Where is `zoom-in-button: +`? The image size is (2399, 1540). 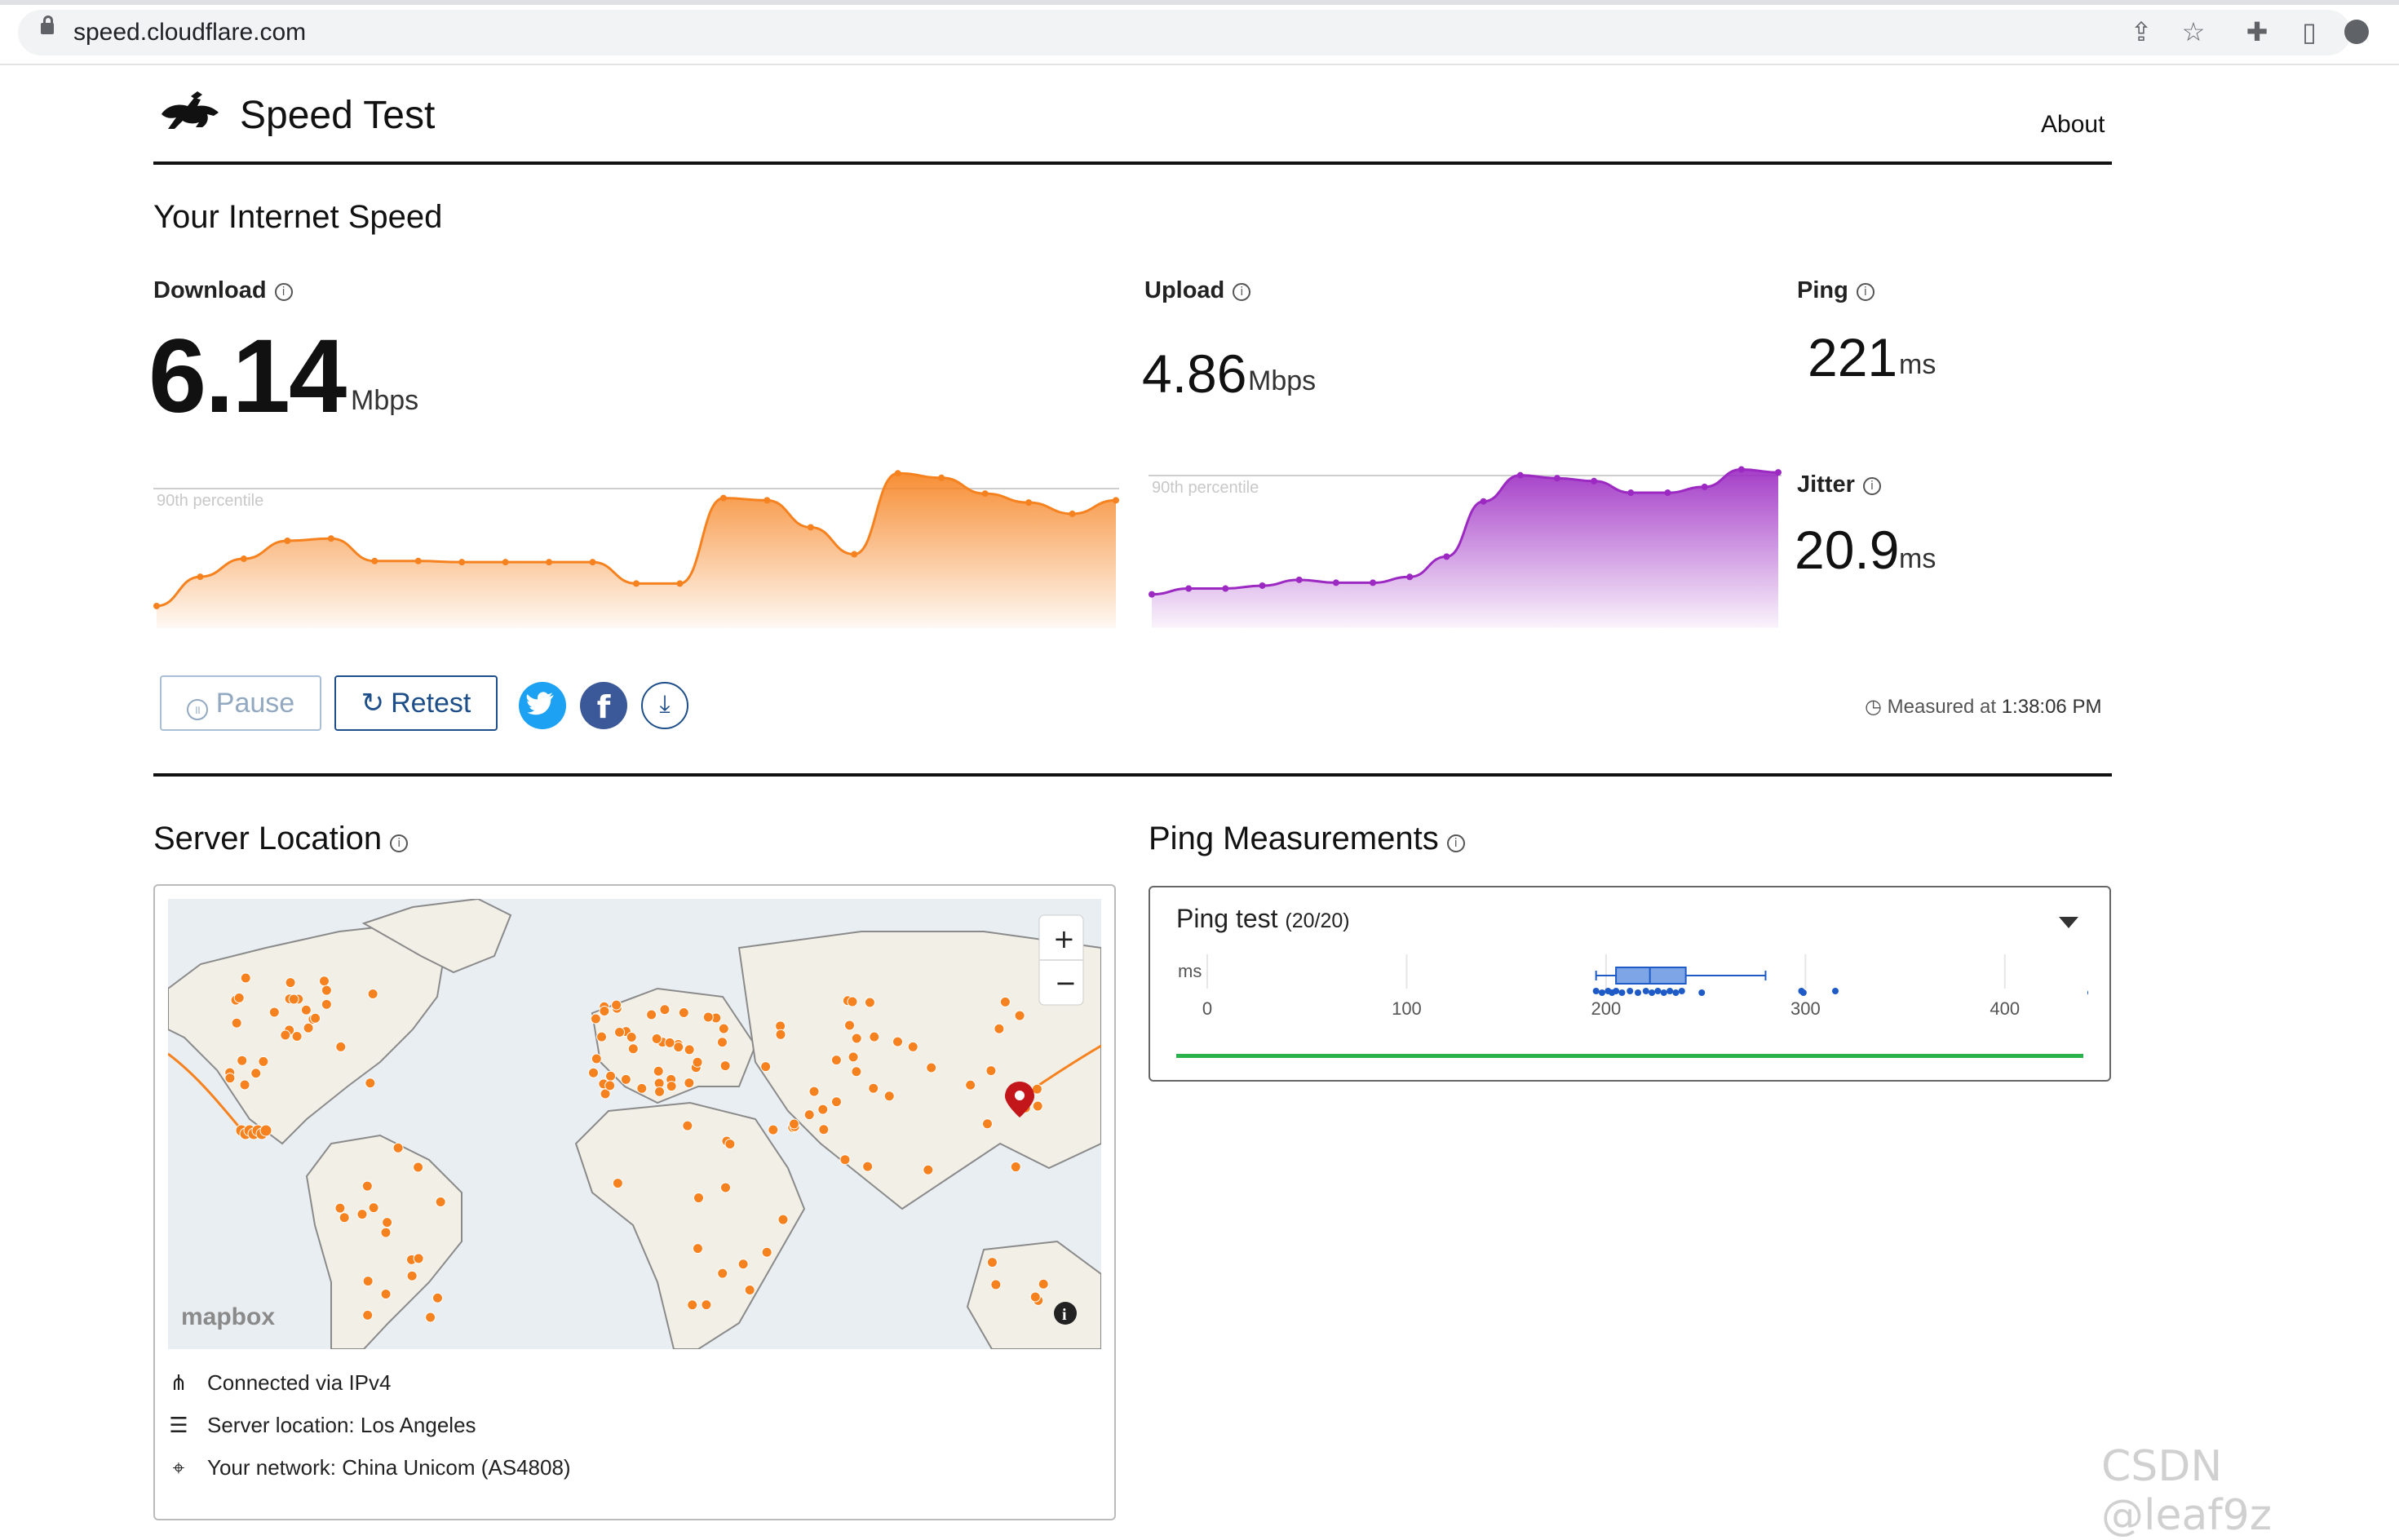
zoom-in-button: + is located at coordinates (1064, 938).